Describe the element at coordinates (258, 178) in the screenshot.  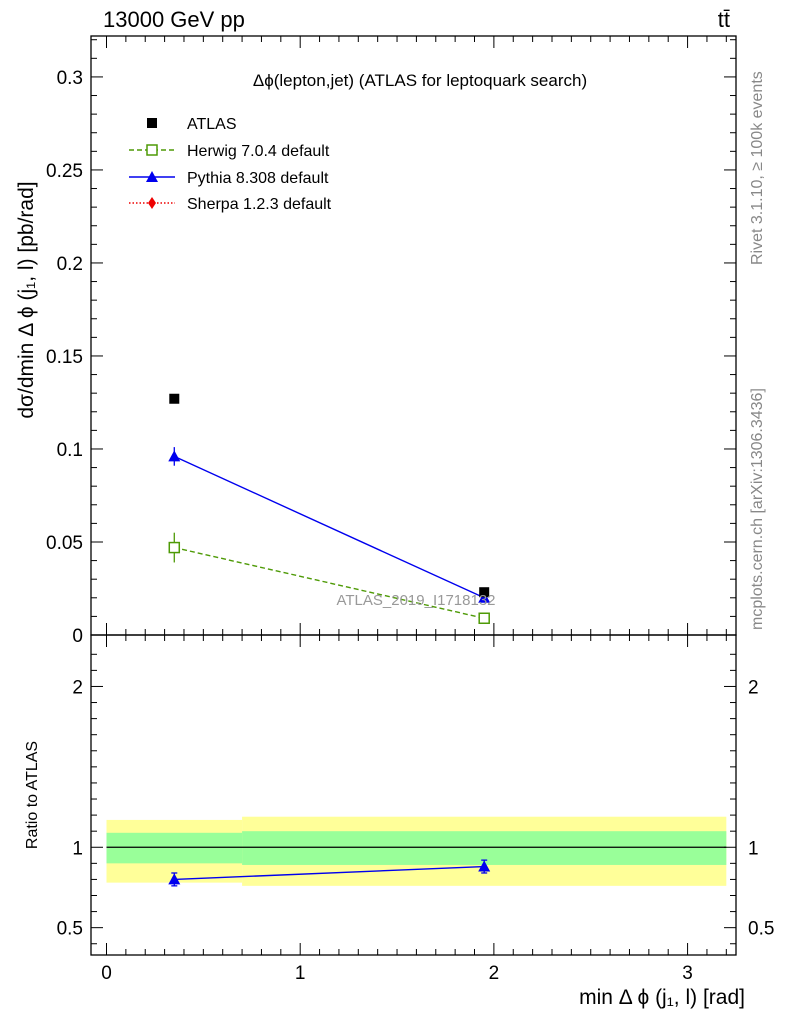
I see `legend-label-pythia: Pythia 8.308 default` at that location.